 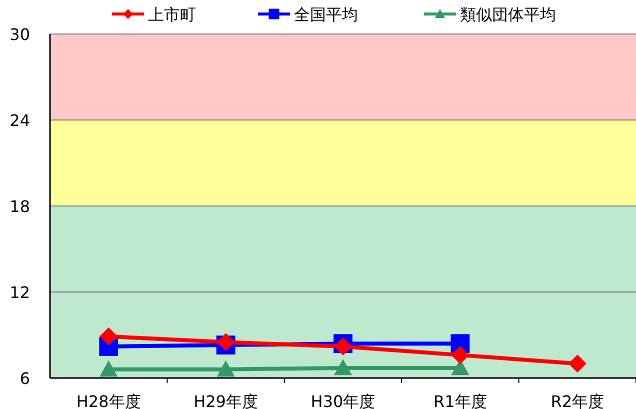 I want to click on y-tick-label: 24, so click(x=20, y=120).